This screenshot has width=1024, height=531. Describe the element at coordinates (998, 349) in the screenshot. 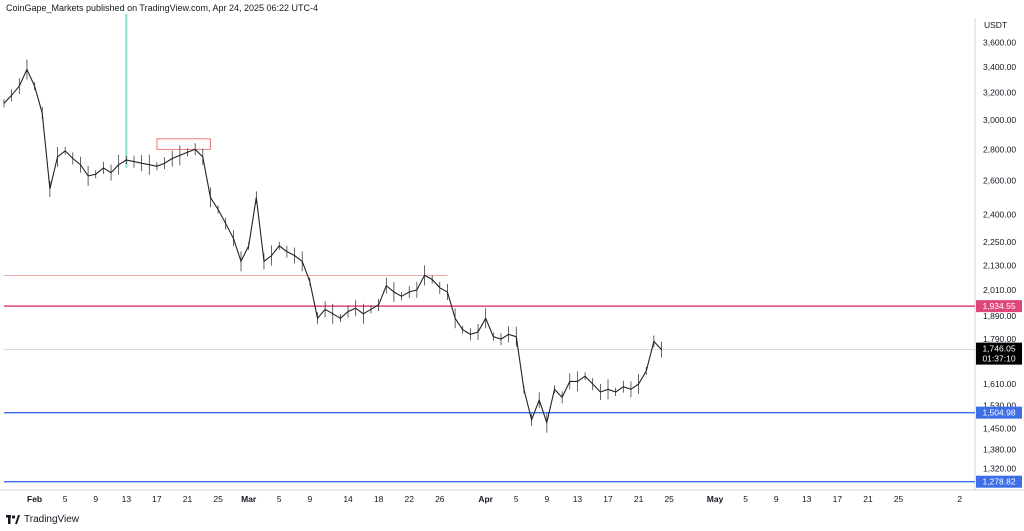

I see `current-price-label: 1,746.05` at that location.